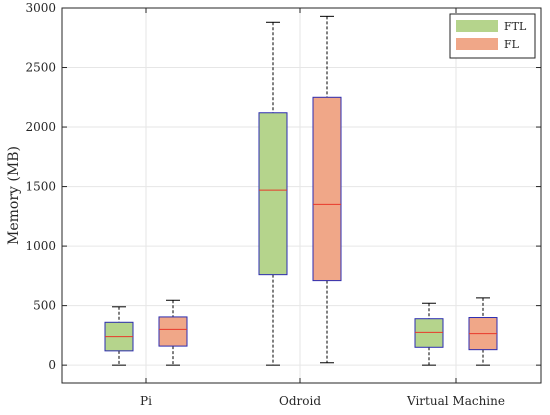 This screenshot has height=415, width=550. I want to click on x-tick-label: Pi, so click(146, 401).